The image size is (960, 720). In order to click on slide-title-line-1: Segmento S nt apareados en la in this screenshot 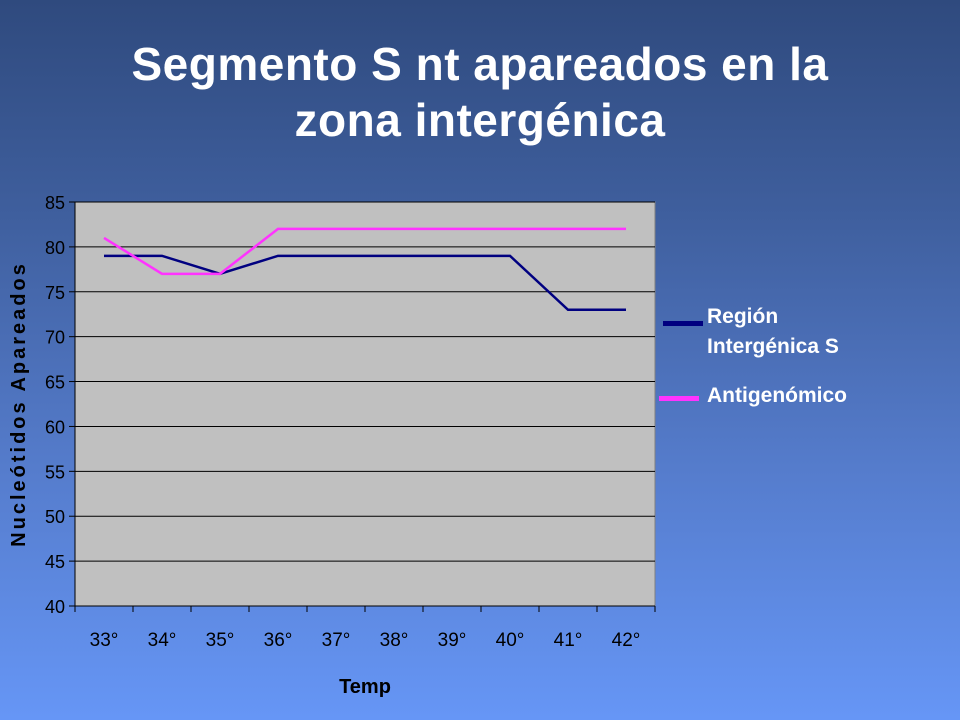, I will do `click(480, 64)`.